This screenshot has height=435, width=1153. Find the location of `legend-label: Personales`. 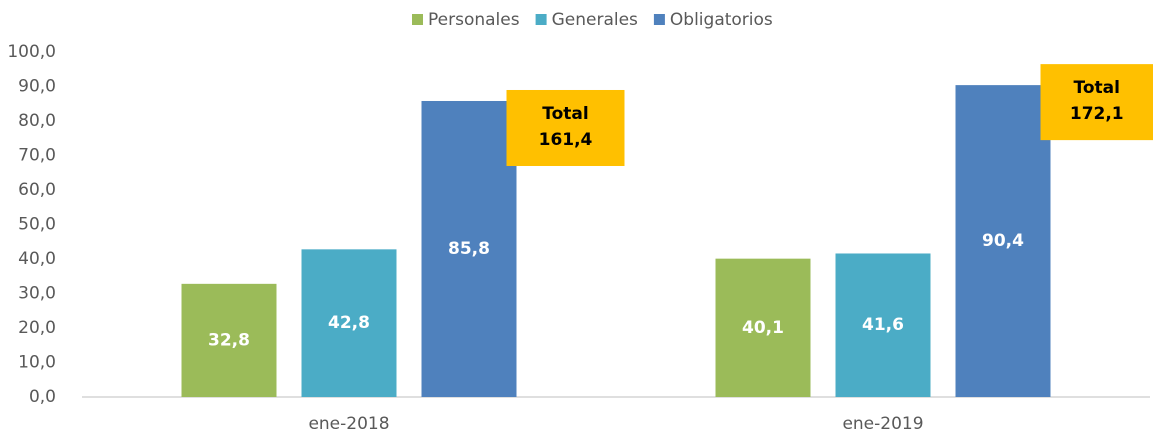

legend-label: Personales is located at coordinates (474, 20).